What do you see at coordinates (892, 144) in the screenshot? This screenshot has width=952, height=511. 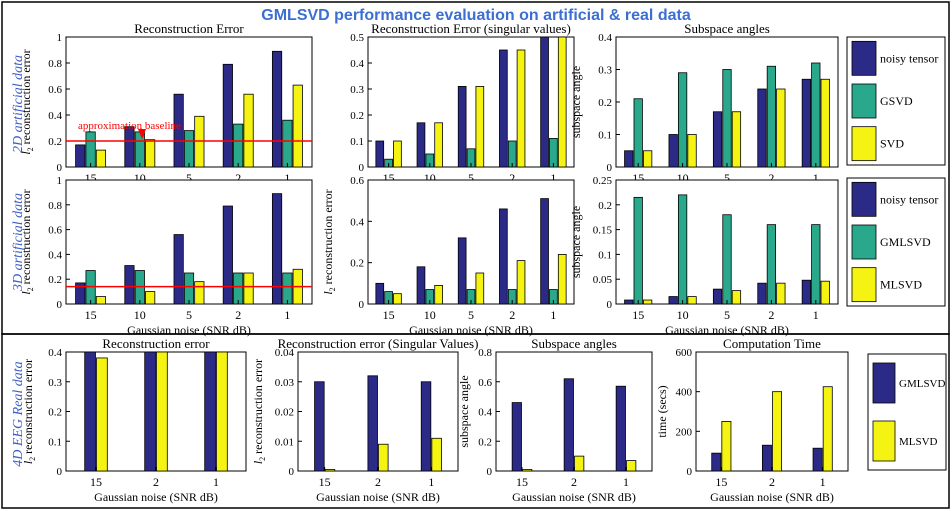 I see `legend-label: SVD` at bounding box center [892, 144].